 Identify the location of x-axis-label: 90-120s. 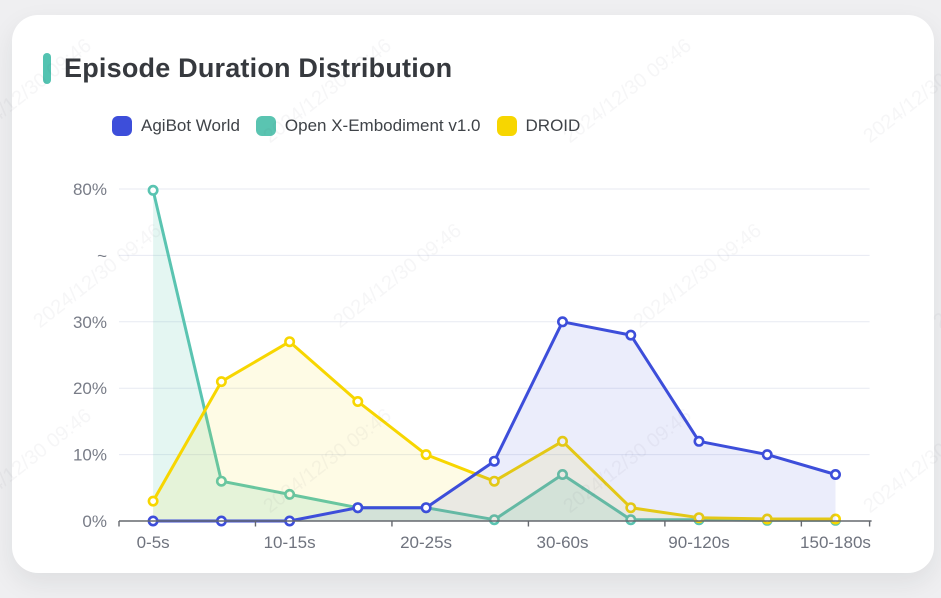
(698, 542).